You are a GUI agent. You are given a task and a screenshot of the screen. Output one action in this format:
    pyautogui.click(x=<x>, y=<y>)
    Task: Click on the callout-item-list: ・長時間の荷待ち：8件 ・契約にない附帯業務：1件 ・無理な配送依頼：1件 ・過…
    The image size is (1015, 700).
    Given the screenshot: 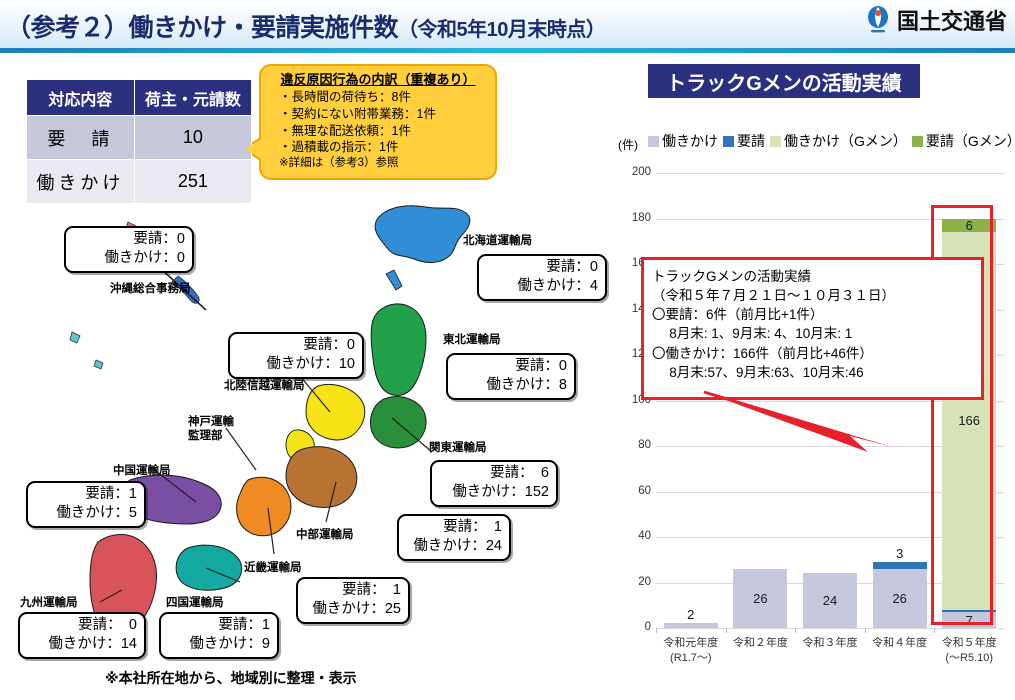 What is the action you would take?
    pyautogui.click(x=378, y=122)
    